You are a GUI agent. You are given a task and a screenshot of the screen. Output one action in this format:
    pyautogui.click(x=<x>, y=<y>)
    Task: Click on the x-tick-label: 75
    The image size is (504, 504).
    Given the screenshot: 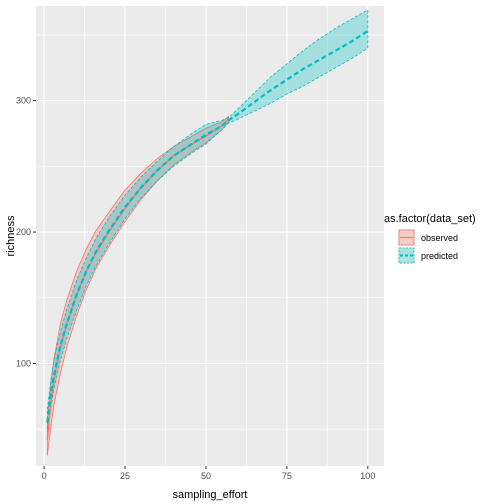 What is the action you would take?
    pyautogui.click(x=287, y=476)
    